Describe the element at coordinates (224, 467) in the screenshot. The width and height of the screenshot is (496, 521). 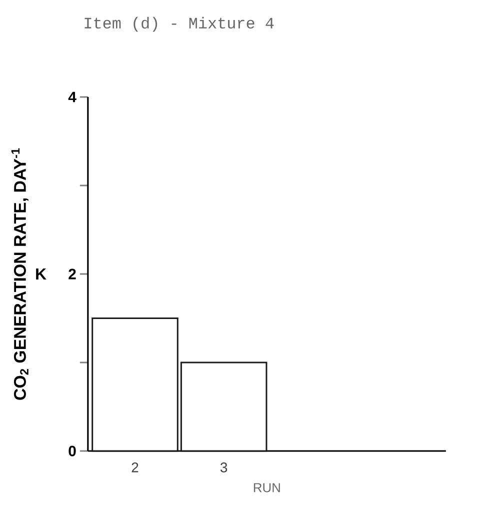
I see `x-tick-label: 3` at that location.